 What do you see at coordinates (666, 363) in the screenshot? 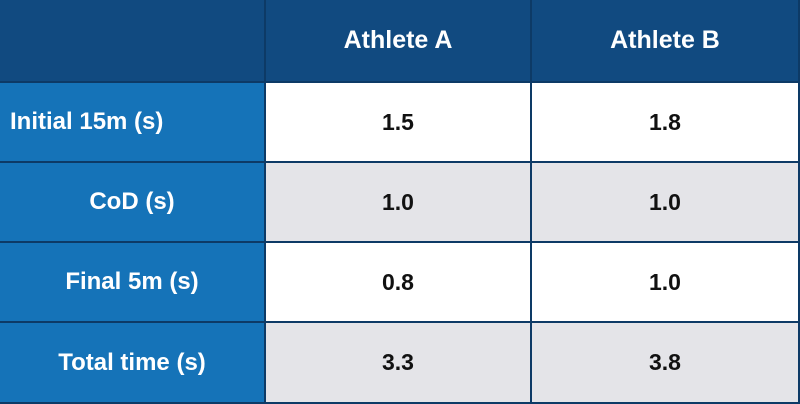
I see `cell-total-time-athlete-b: 3.8` at bounding box center [666, 363].